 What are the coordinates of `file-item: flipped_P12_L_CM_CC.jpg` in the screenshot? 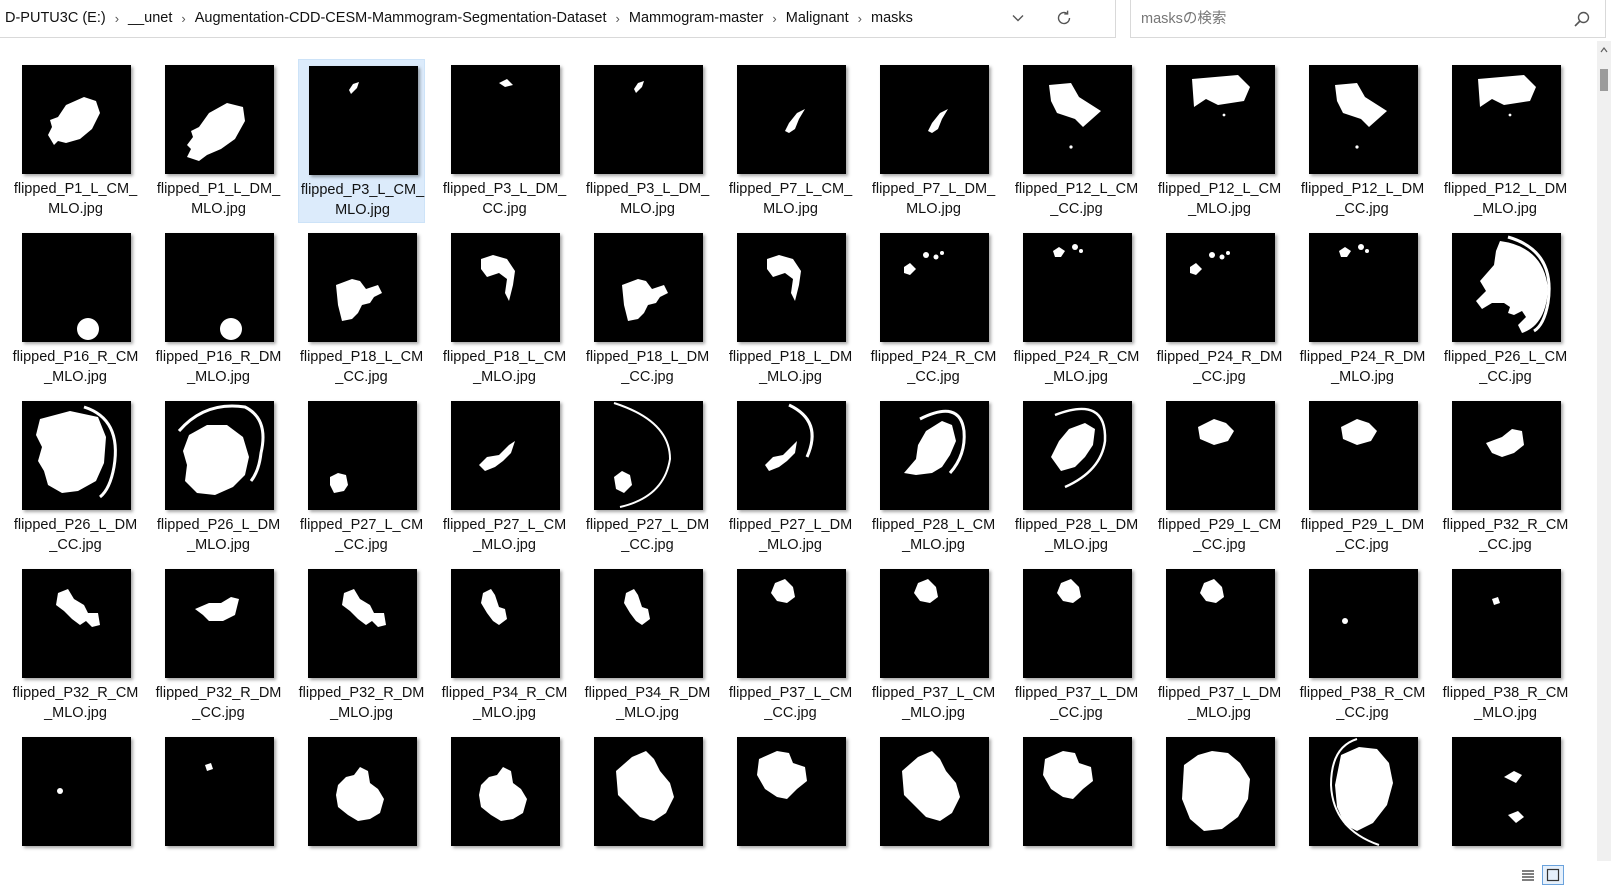 It's located at (1076, 141).